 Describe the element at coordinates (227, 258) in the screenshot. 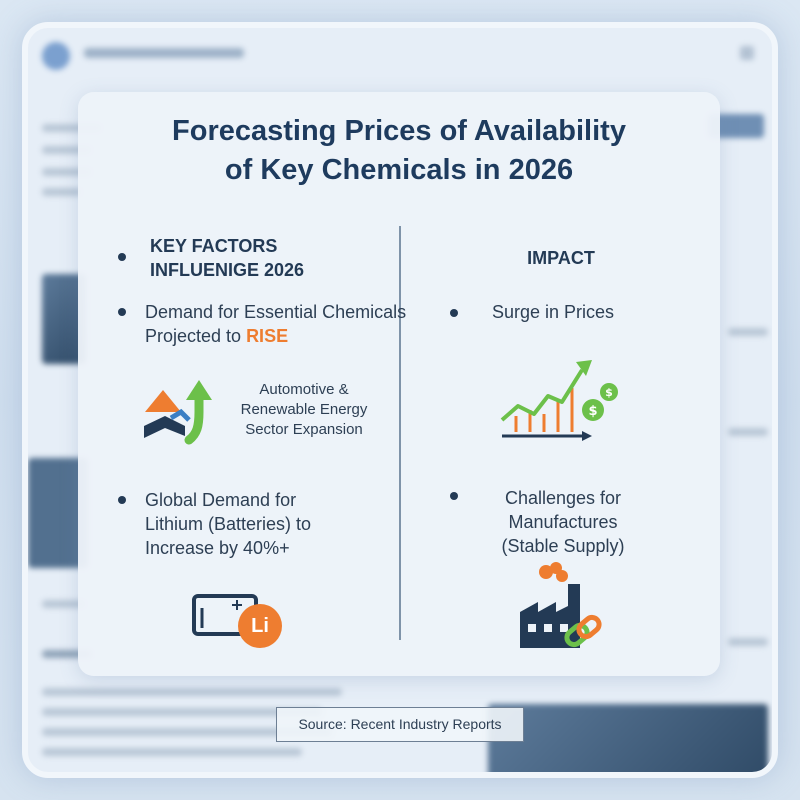

I see `key-factors-heading: KEY FACTORS INFLUENIGE 2026` at that location.